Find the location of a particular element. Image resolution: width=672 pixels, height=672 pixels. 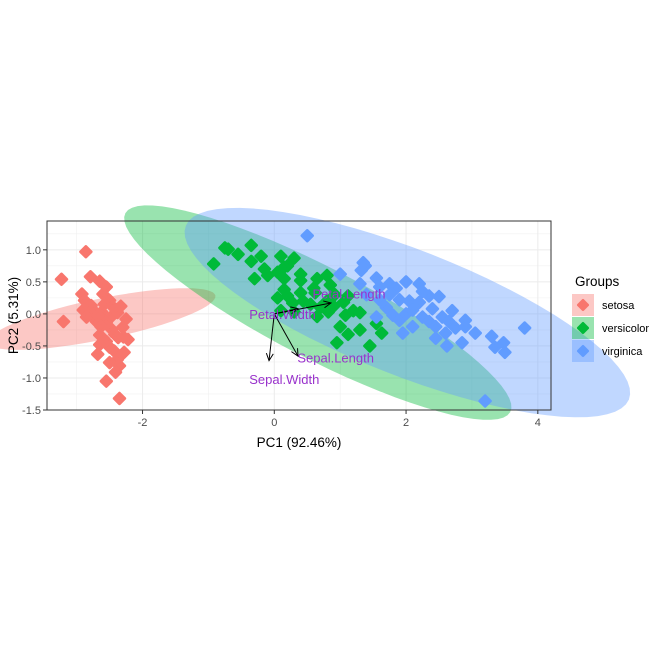

y-tick-label: 1.0 is located at coordinates (33, 251).